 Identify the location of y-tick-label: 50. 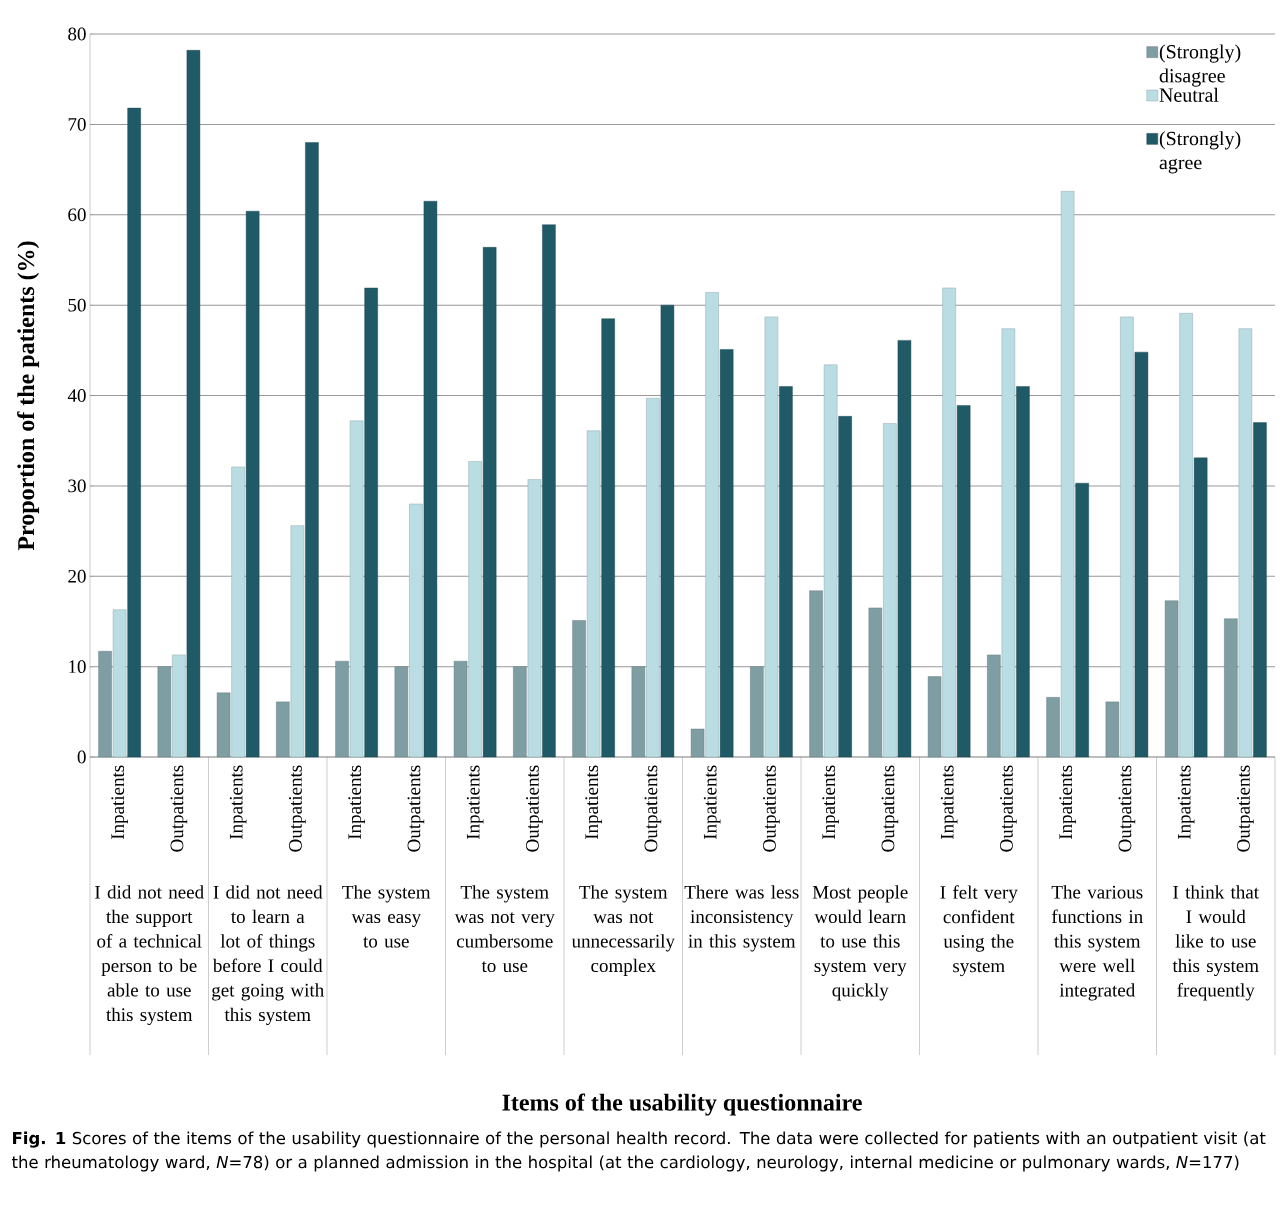
(77, 305).